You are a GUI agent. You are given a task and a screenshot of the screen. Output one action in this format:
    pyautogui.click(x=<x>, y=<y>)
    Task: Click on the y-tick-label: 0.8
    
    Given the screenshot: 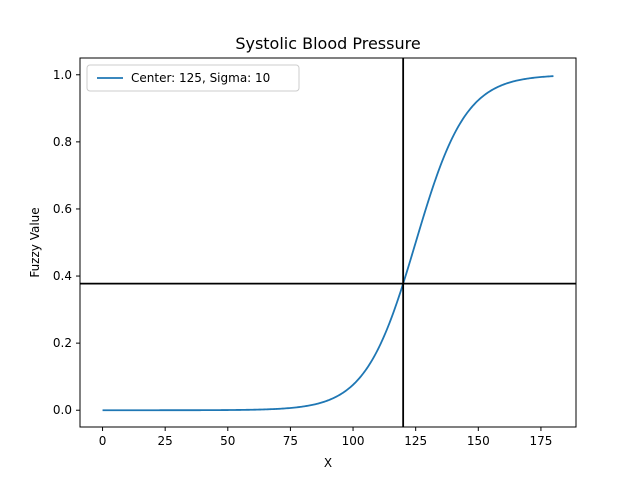 What is the action you would take?
    pyautogui.click(x=62, y=142)
    